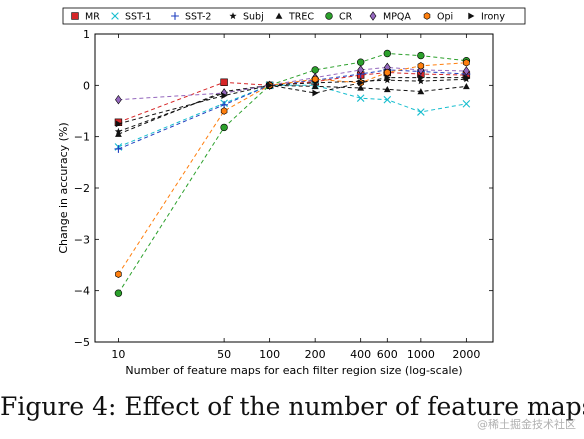 Image resolution: width=584 pixels, height=439 pixels. I want to click on y-tick-label: −5, so click(82, 342).